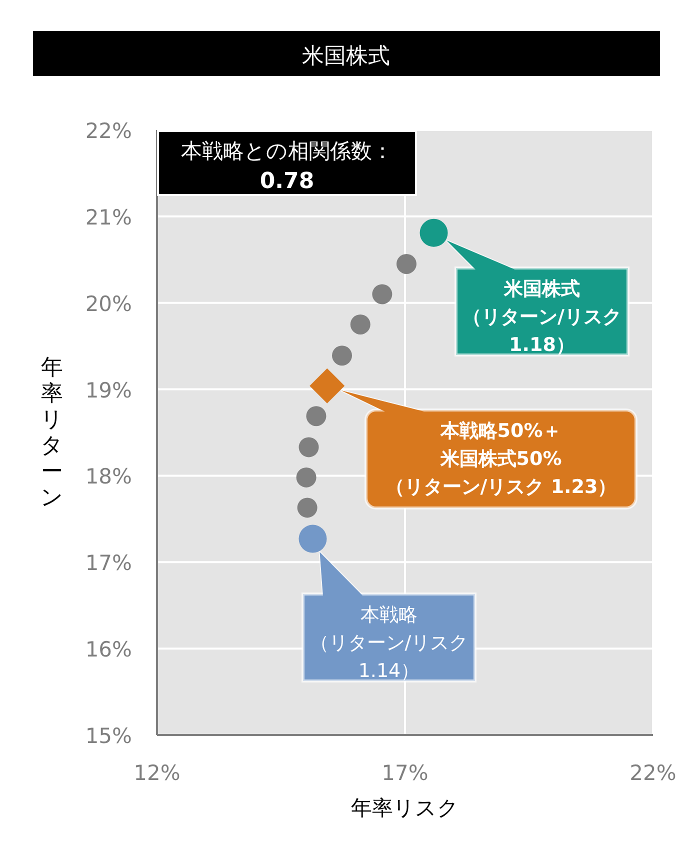  Describe the element at coordinates (157, 773) in the screenshot. I see `x-tick-label: 12%` at that location.